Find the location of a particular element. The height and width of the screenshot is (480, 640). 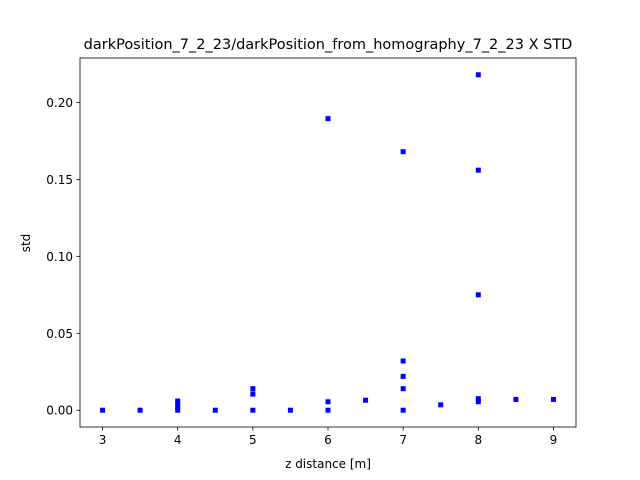

x-tick-label: 6 is located at coordinates (328, 440).